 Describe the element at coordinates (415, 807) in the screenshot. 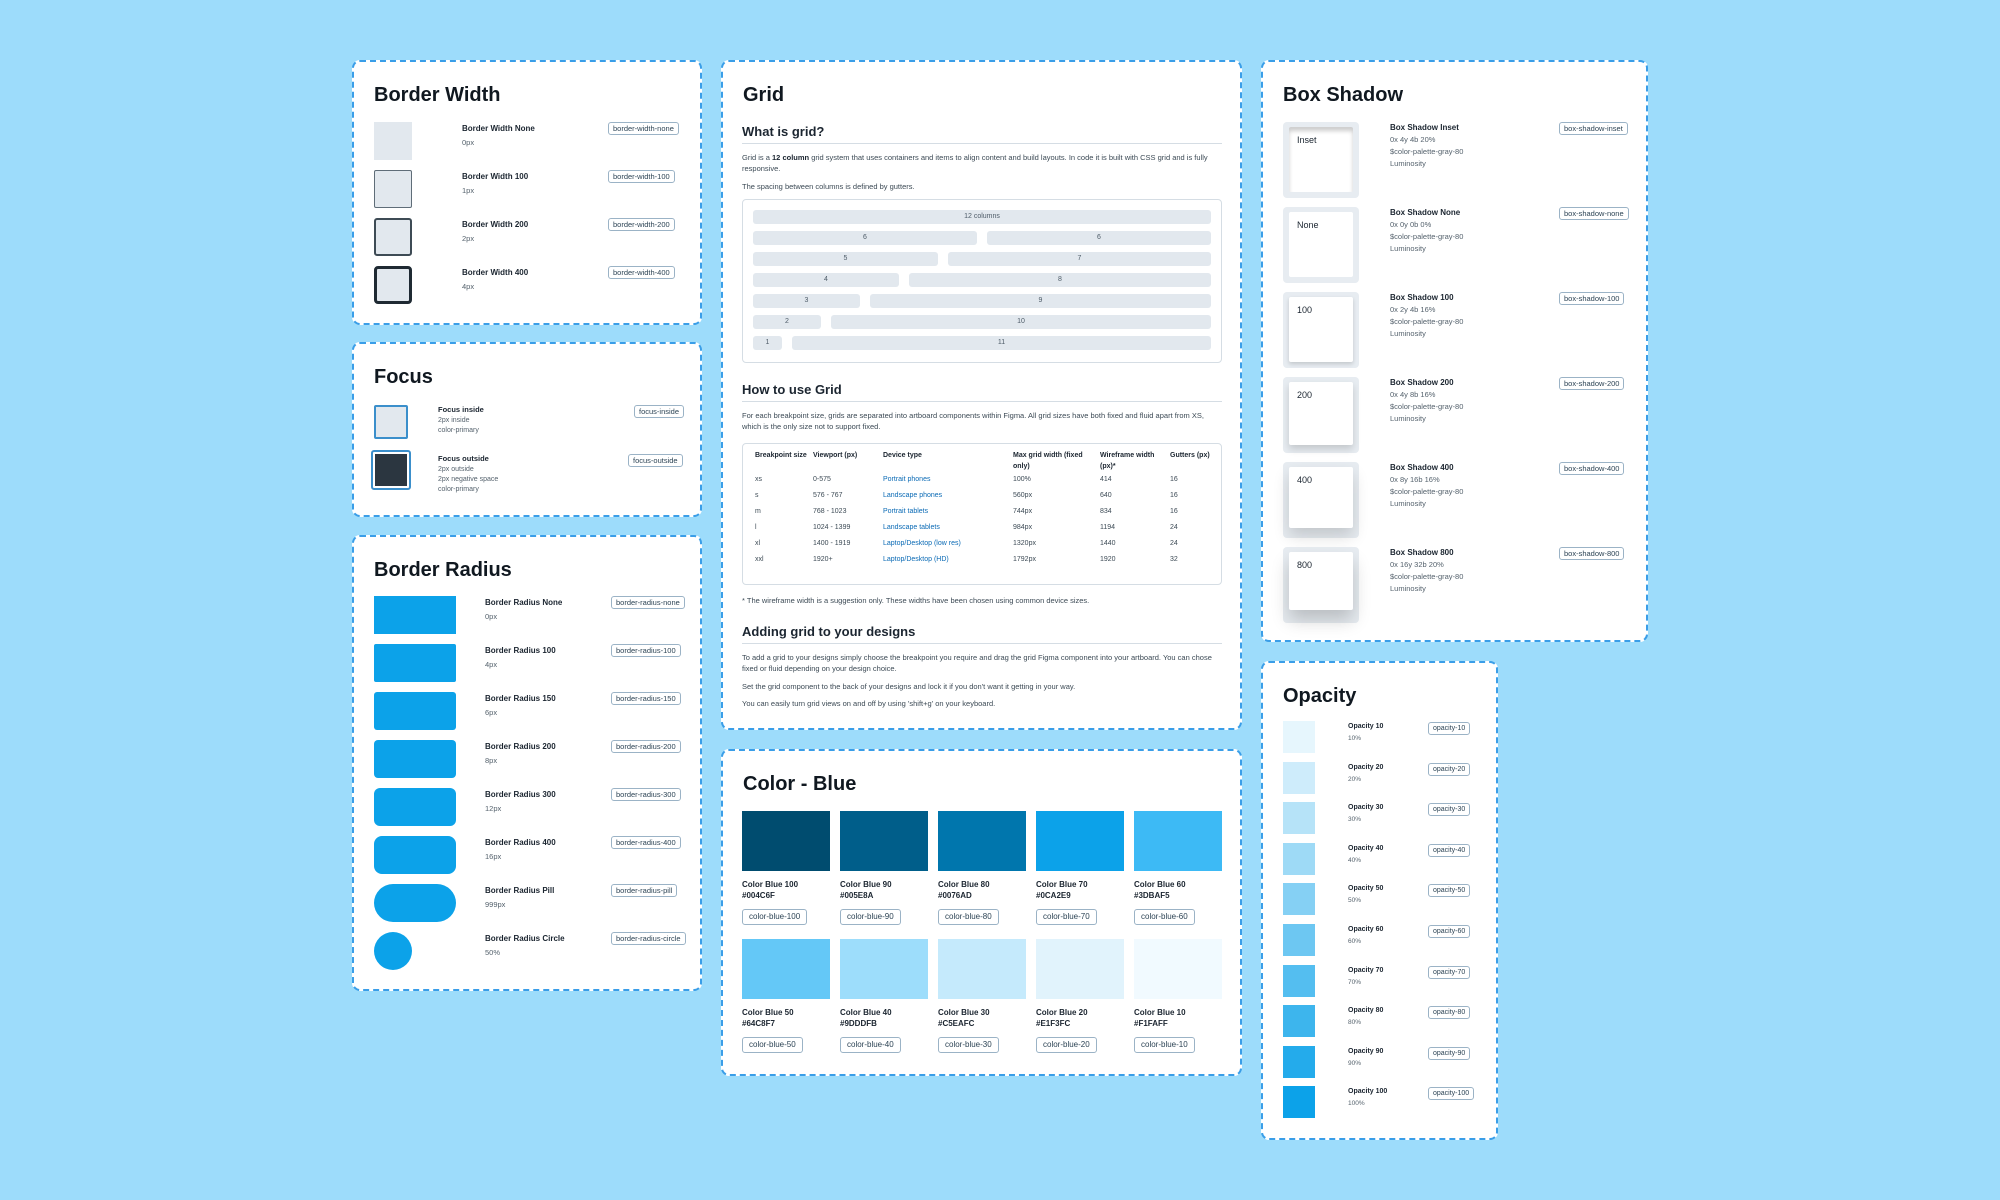

I see `border-radius-300-swatch` at that location.